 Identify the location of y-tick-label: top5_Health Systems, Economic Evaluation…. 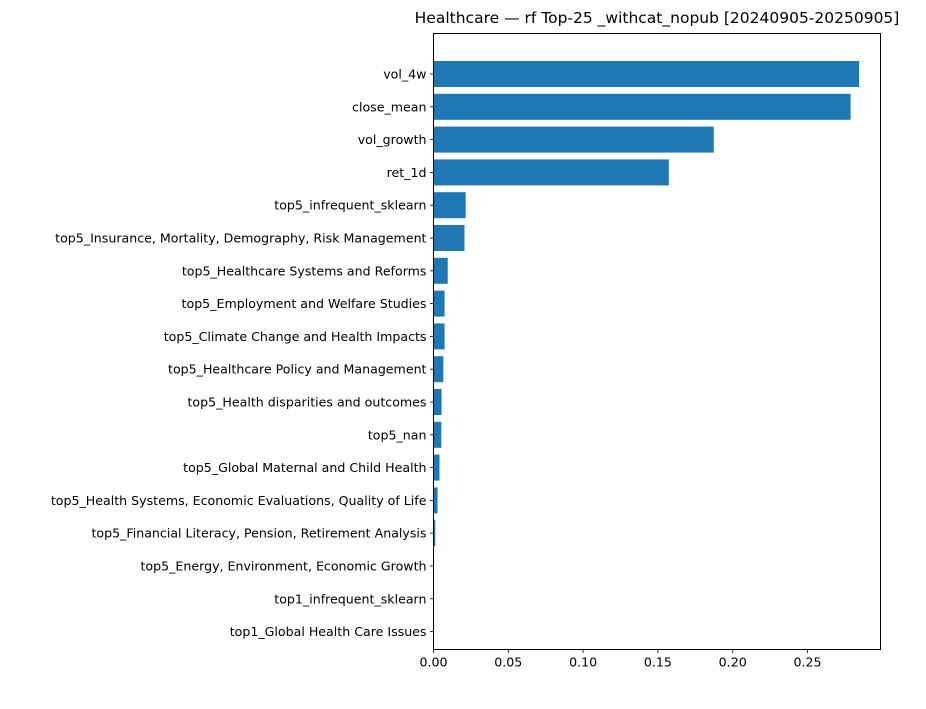
(239, 500).